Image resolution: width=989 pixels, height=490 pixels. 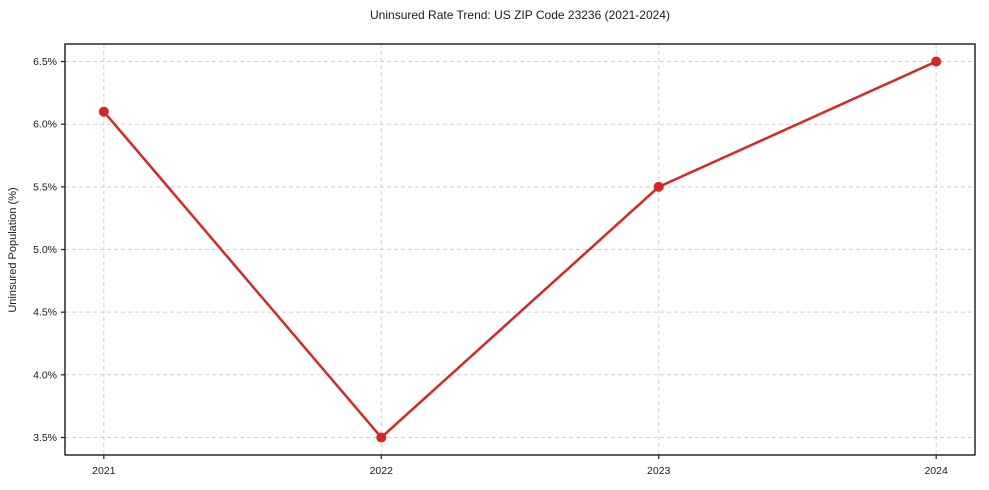 I want to click on y-tick-label: 4.0%, so click(x=45, y=375).